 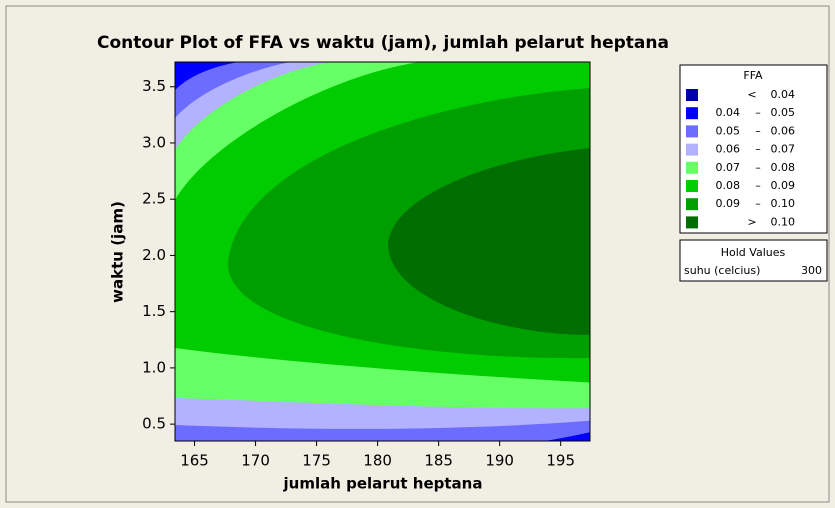 I want to click on y-tick-label: 3.0, so click(x=154, y=142).